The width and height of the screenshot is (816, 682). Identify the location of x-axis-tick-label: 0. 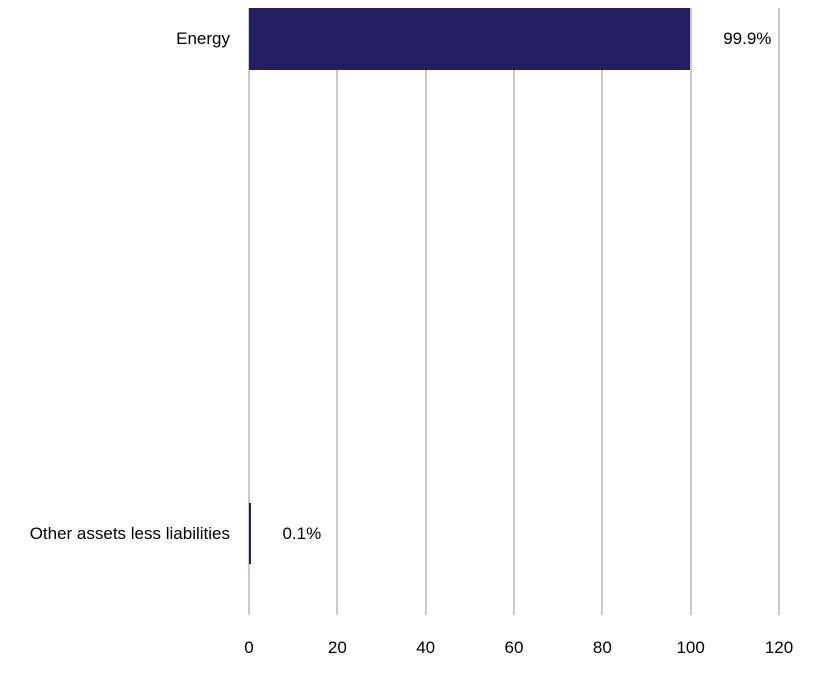
(249, 647).